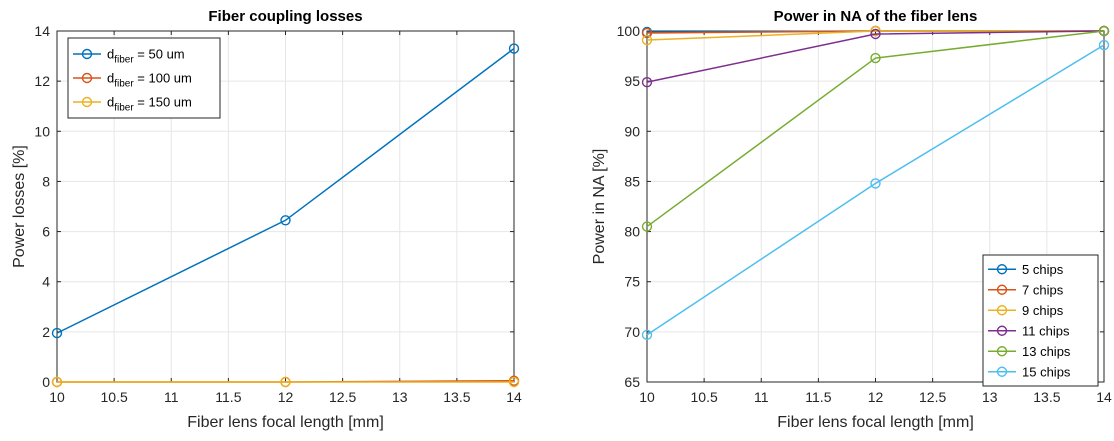 This screenshot has width=1114, height=441. What do you see at coordinates (46, 332) in the screenshot?
I see `y-tick-label: 2` at bounding box center [46, 332].